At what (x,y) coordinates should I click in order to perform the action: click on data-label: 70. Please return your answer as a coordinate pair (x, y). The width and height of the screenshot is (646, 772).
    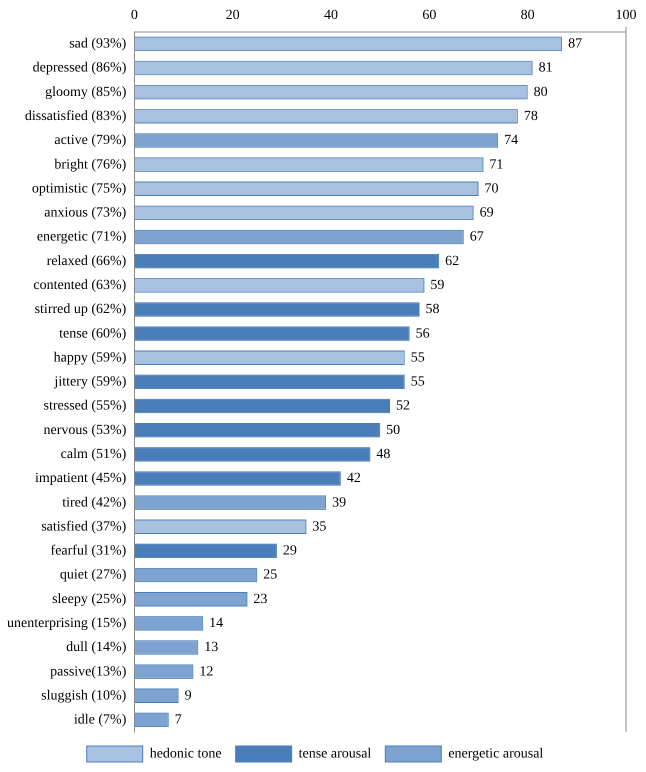
    Looking at the image, I should click on (491, 188).